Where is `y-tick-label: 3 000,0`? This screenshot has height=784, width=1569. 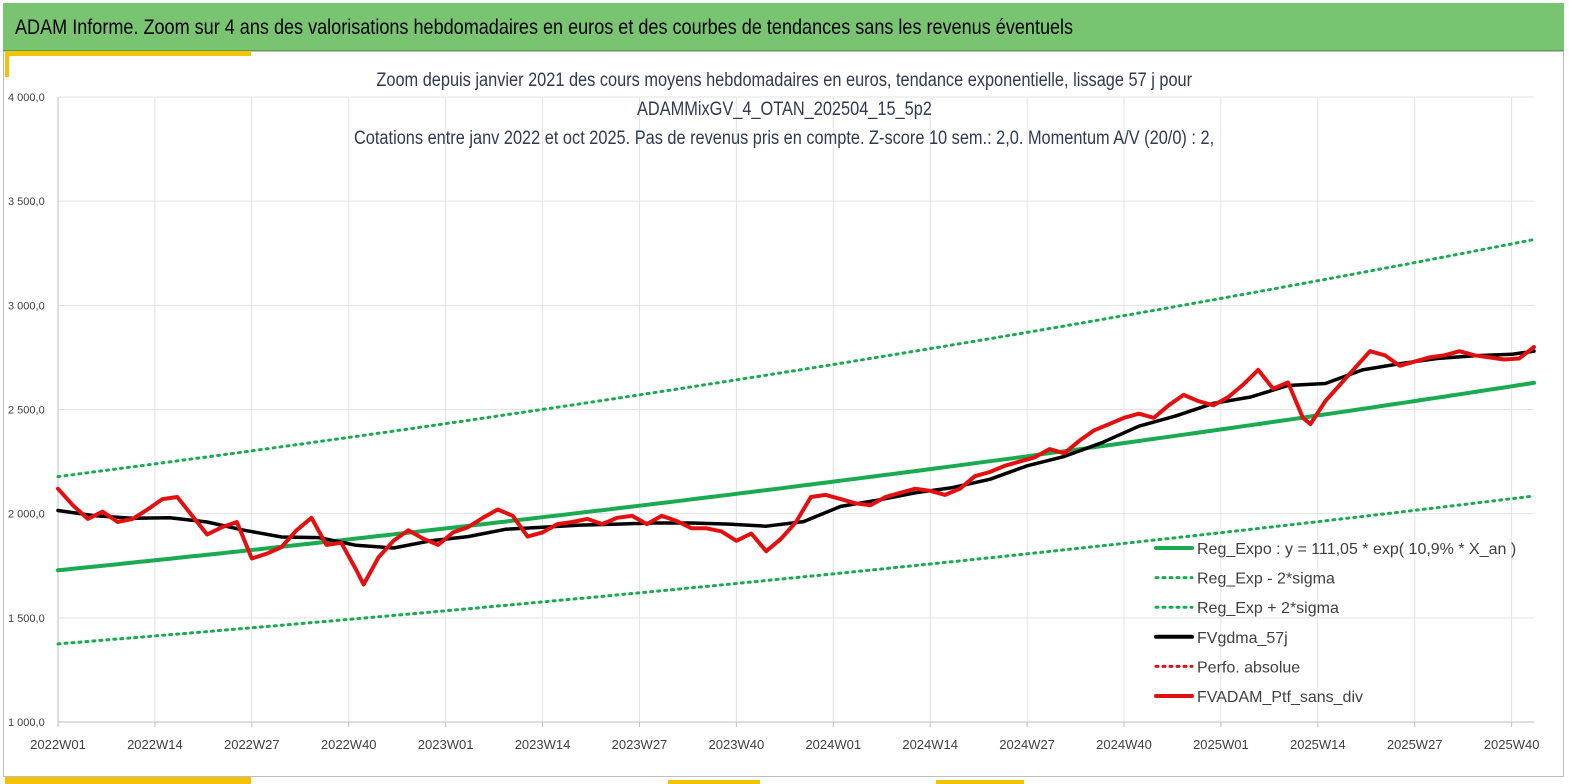 y-tick-label: 3 000,0 is located at coordinates (26, 306).